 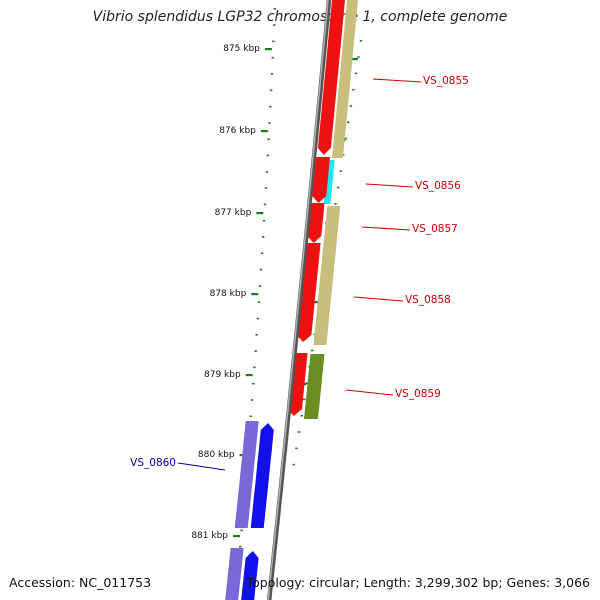 I want to click on gene-label: VS_0859, so click(x=418, y=394).